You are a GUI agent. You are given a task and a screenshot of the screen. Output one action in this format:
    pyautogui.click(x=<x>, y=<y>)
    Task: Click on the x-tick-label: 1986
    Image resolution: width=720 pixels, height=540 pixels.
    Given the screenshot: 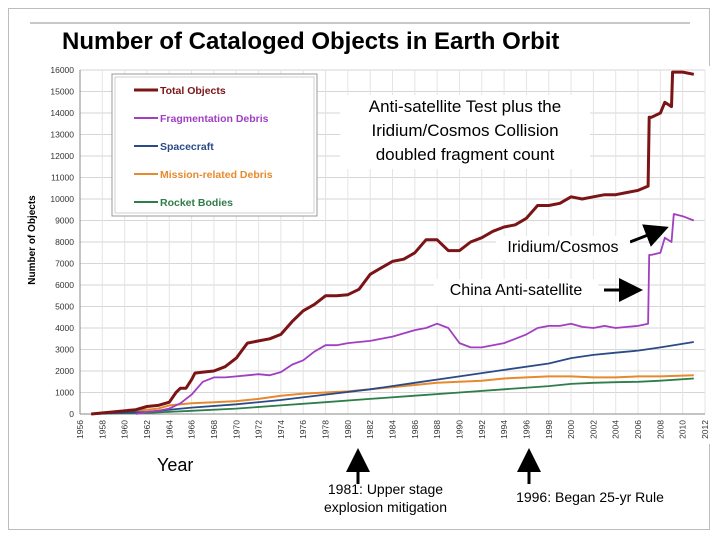 What is the action you would take?
    pyautogui.click(x=415, y=429)
    